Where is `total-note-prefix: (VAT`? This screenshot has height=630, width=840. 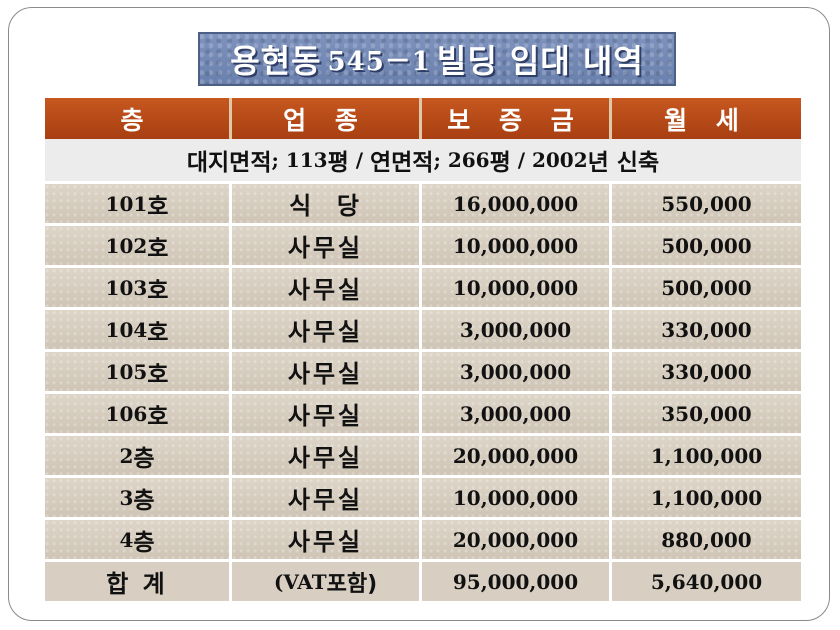 total-note-prefix: (VAT is located at coordinates (300, 581).